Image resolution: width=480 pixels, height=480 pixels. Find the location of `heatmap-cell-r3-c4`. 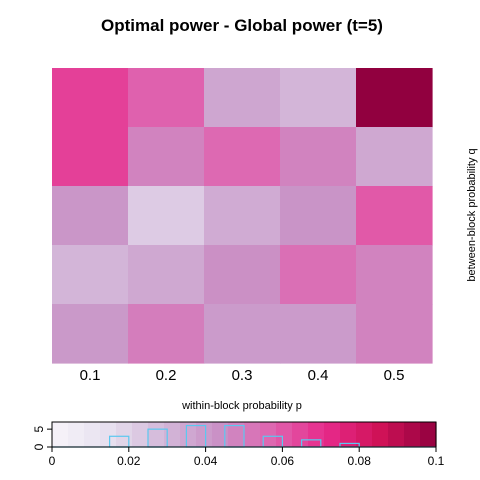

heatmap-cell-r3-c4 is located at coordinates (394, 275).